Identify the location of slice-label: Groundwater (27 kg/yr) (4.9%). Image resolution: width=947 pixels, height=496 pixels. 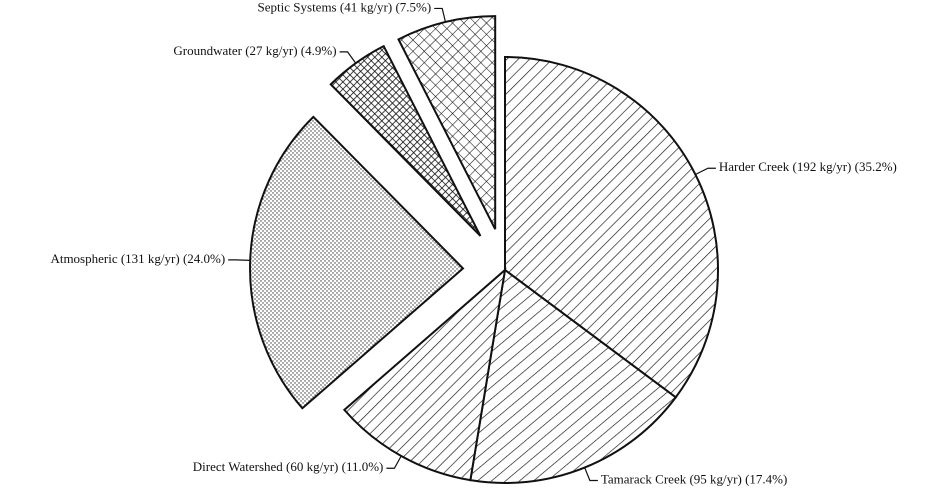
(254, 50).